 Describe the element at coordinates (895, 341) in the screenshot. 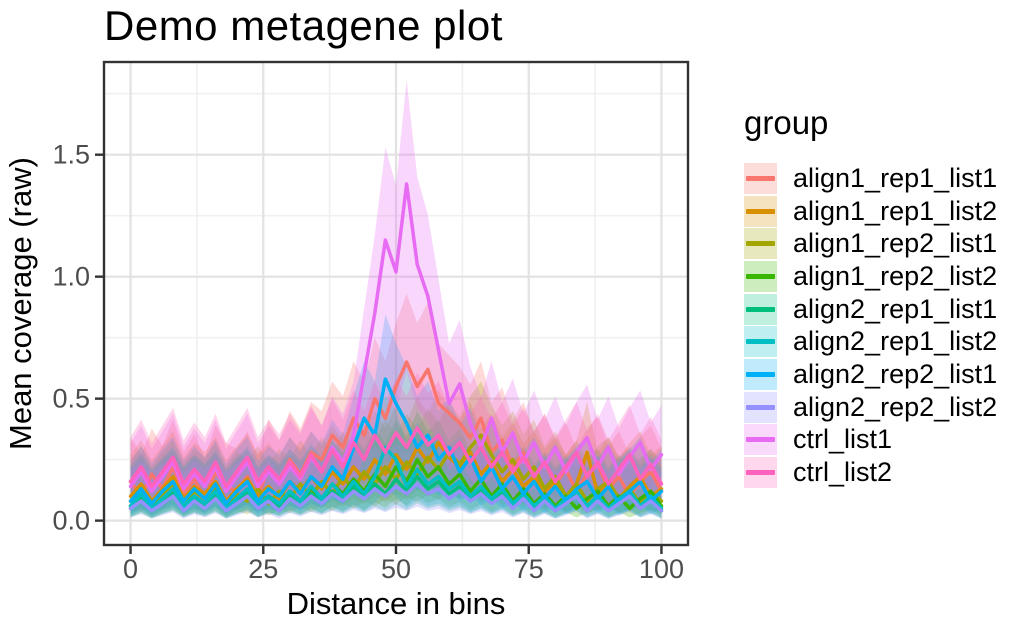

I see `legend-label: align2_rep1_list2` at that location.